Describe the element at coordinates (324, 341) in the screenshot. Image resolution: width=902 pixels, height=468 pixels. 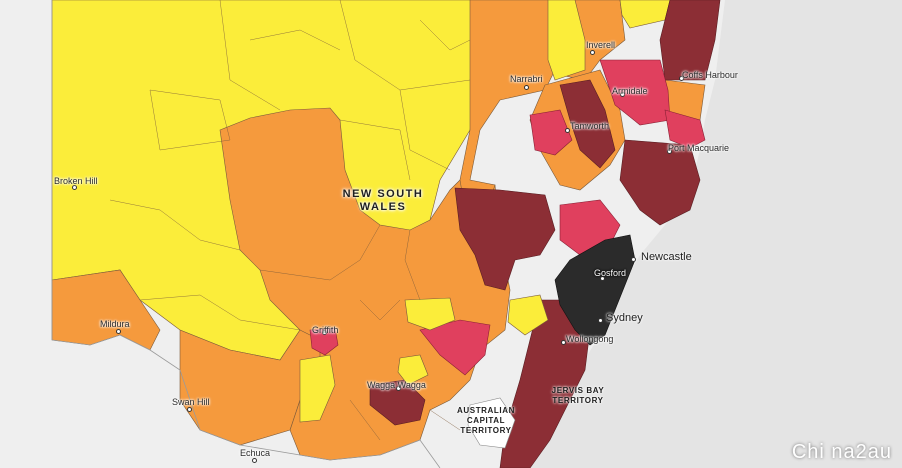
I see `region-pink-griffith` at that location.